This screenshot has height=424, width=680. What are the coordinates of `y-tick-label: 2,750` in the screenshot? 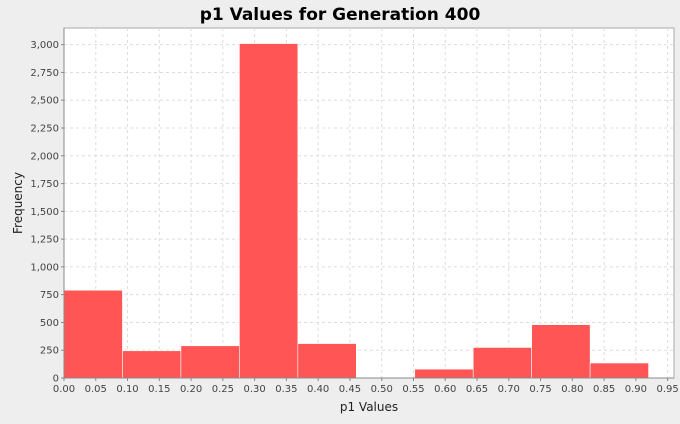 It's located at (44, 73).